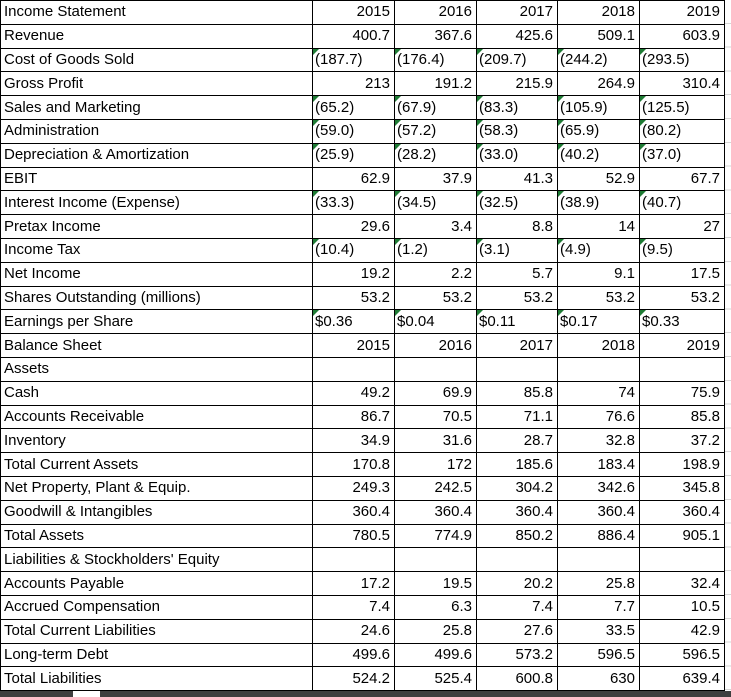  I want to click on value-cell: 264.9, so click(599, 84).